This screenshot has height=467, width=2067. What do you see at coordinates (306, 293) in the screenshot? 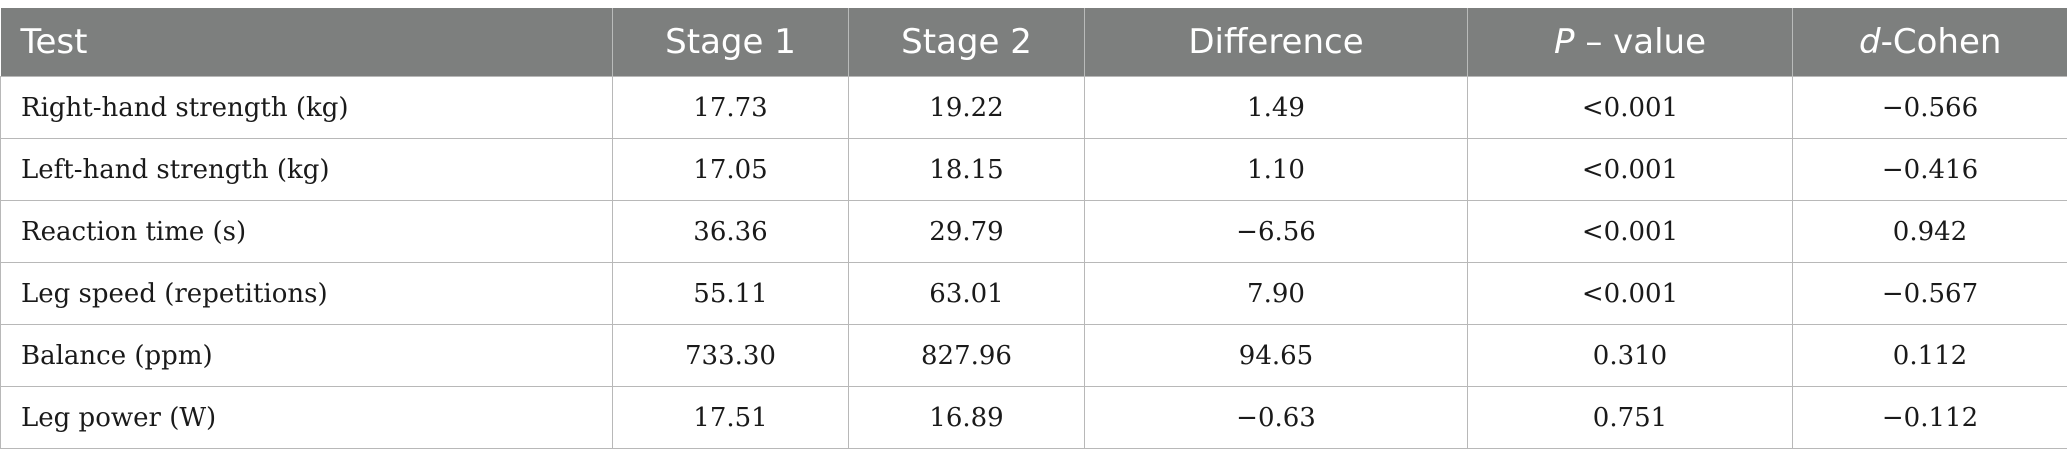
I see `cell-test: Leg speed (repetitions)` at bounding box center [306, 293].